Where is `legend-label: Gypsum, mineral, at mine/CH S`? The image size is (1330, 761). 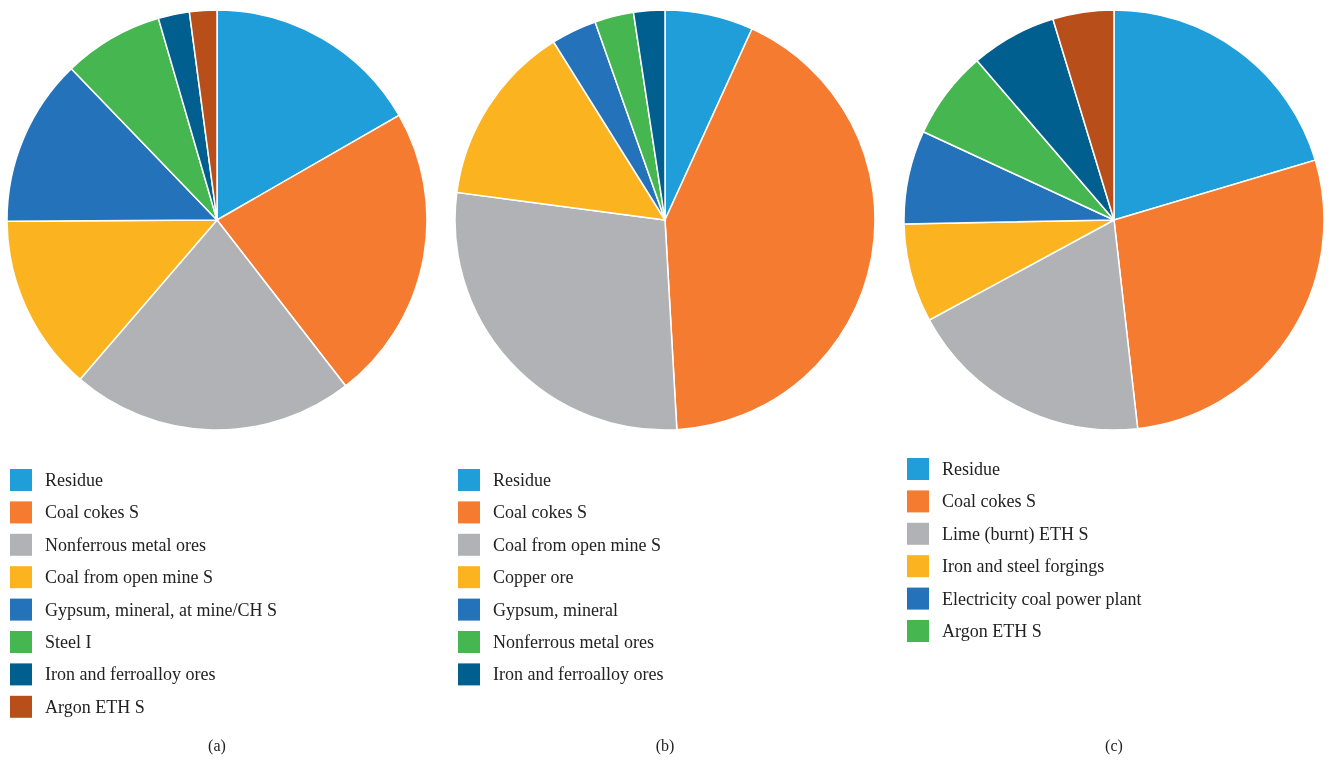 legend-label: Gypsum, mineral, at mine/CH S is located at coordinates (161, 609).